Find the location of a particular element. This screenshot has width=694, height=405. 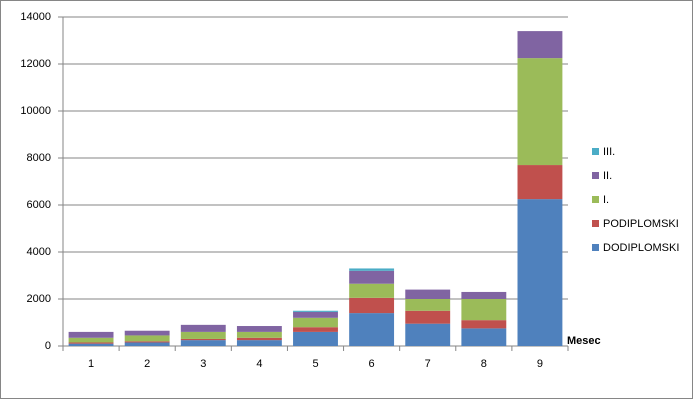

legend-label: III. is located at coordinates (609, 152).